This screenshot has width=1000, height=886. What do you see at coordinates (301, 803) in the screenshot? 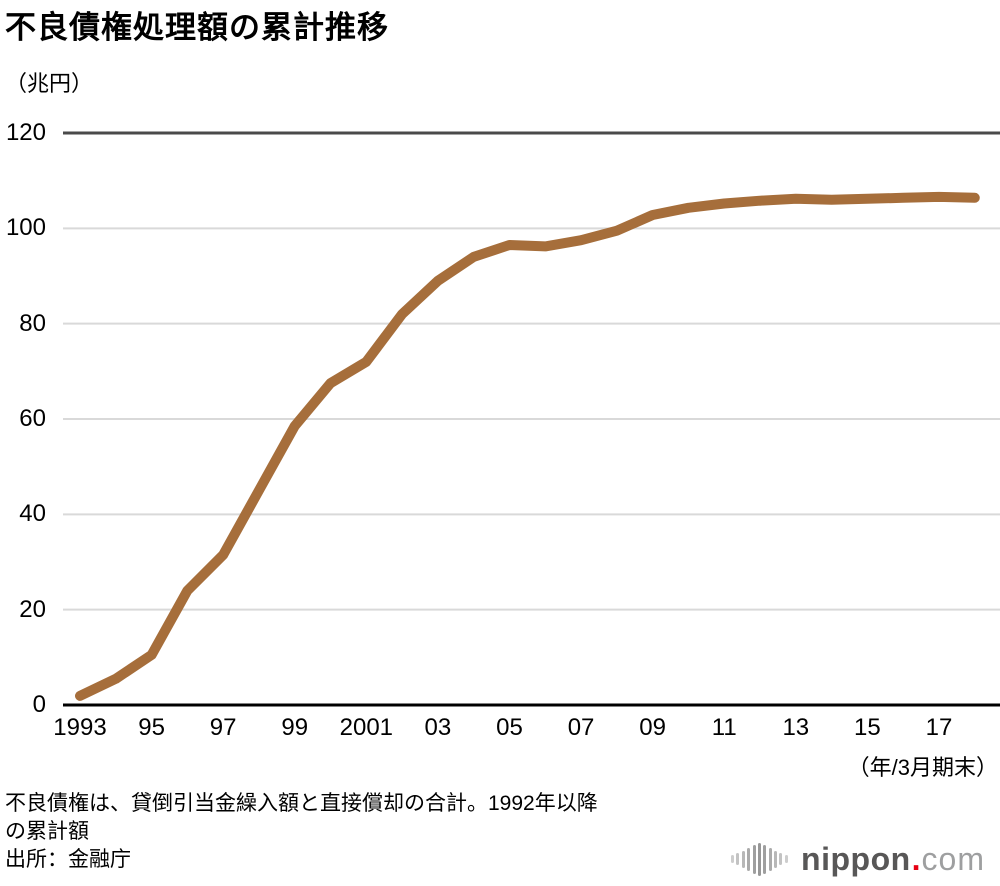
I see `footnote-line-1: 不良債権は、貸倒引当金繰入額と直接償却の合計。1992年以降` at bounding box center [301, 803].